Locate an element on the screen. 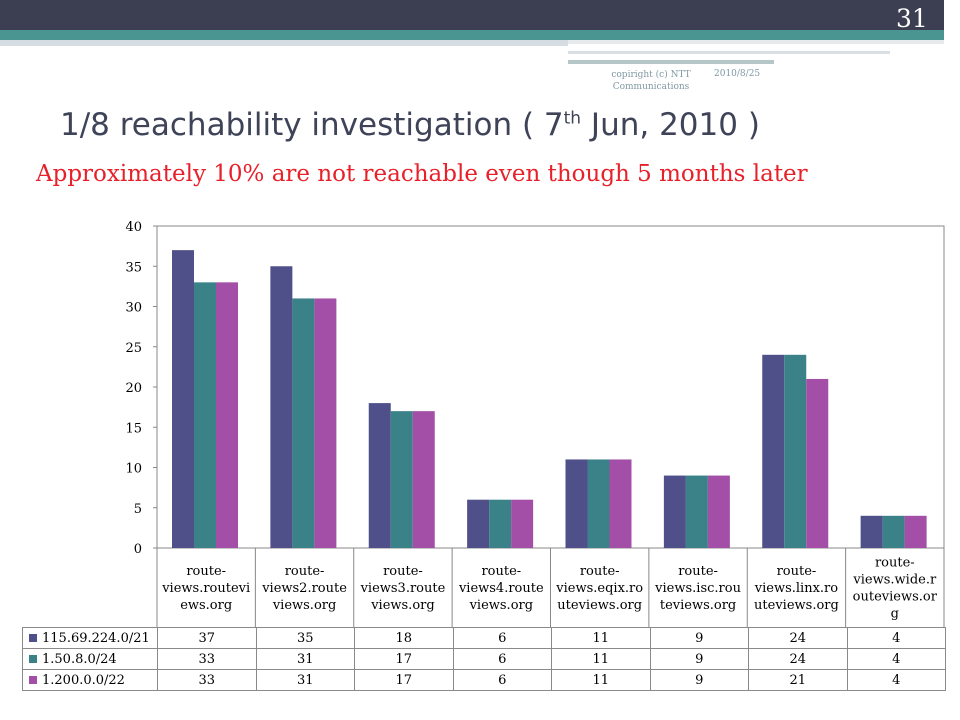 This screenshot has height=720, width=960. table-cell: 21 is located at coordinates (798, 680).